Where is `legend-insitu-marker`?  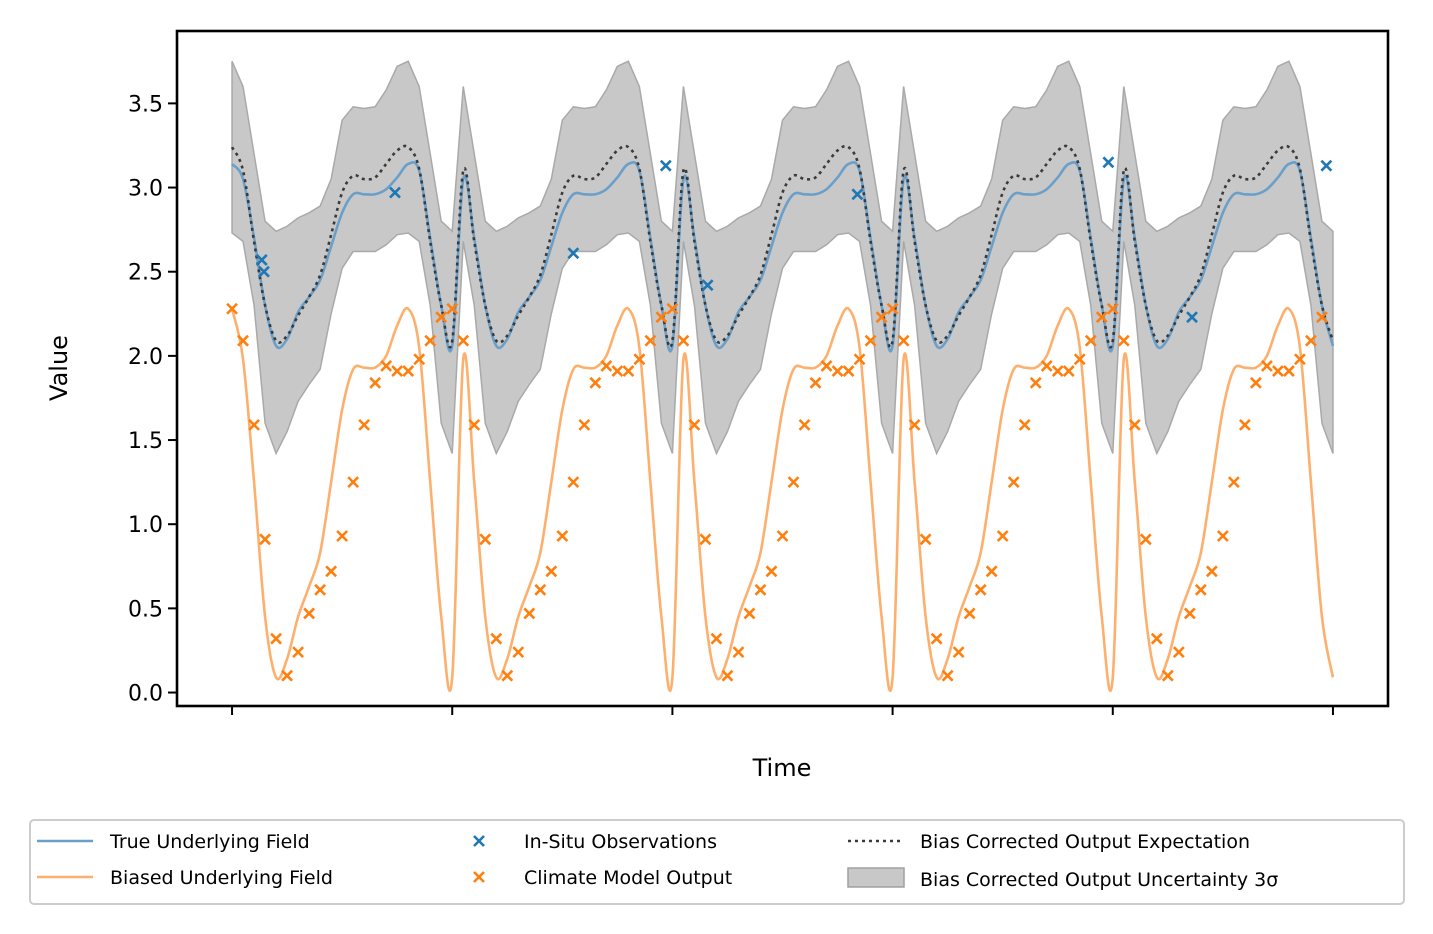
legend-insitu-marker is located at coordinates (479, 841).